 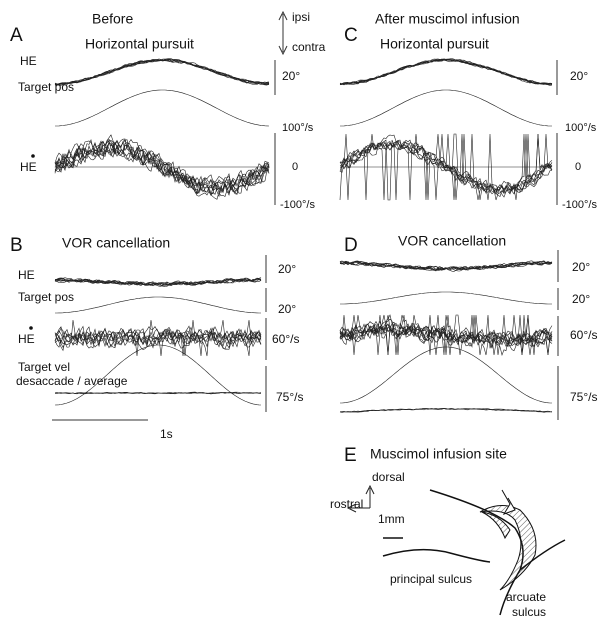 I want to click on panel-letter: A, so click(x=16, y=35).